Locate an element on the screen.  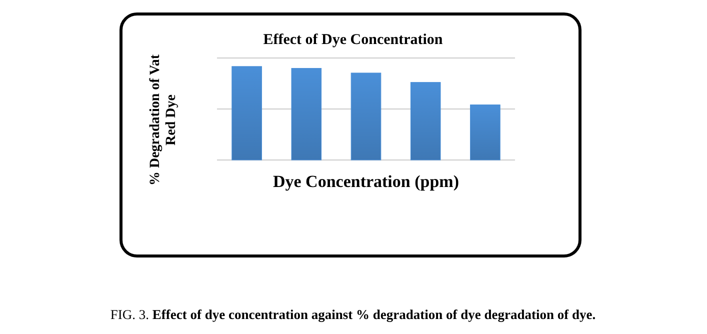
x-axis-title: Dye Concentration (ppm) is located at coordinates (366, 181).